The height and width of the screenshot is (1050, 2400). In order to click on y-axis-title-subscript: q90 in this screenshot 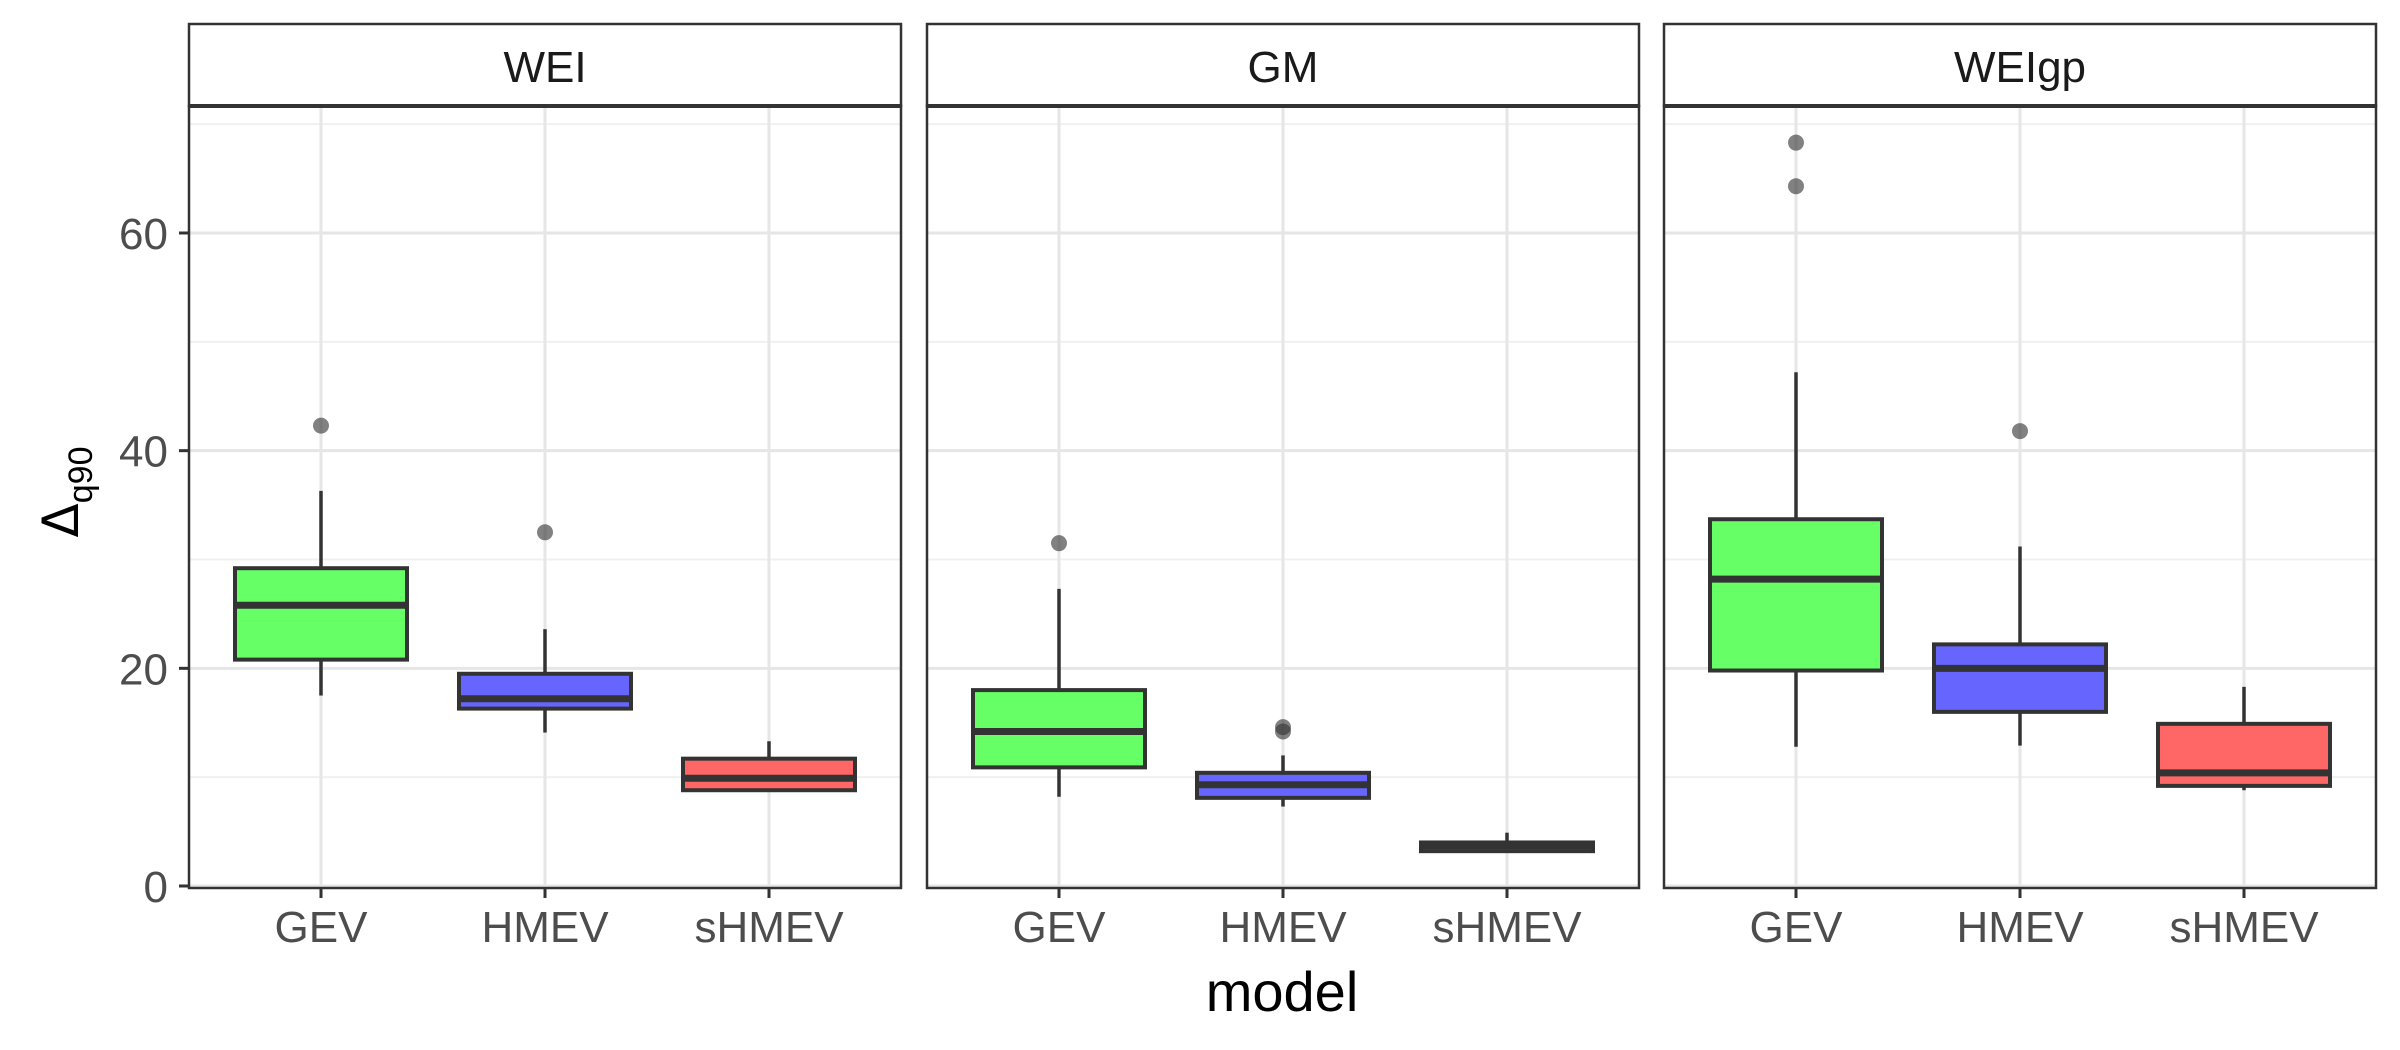, I will do `click(81, 475)`.